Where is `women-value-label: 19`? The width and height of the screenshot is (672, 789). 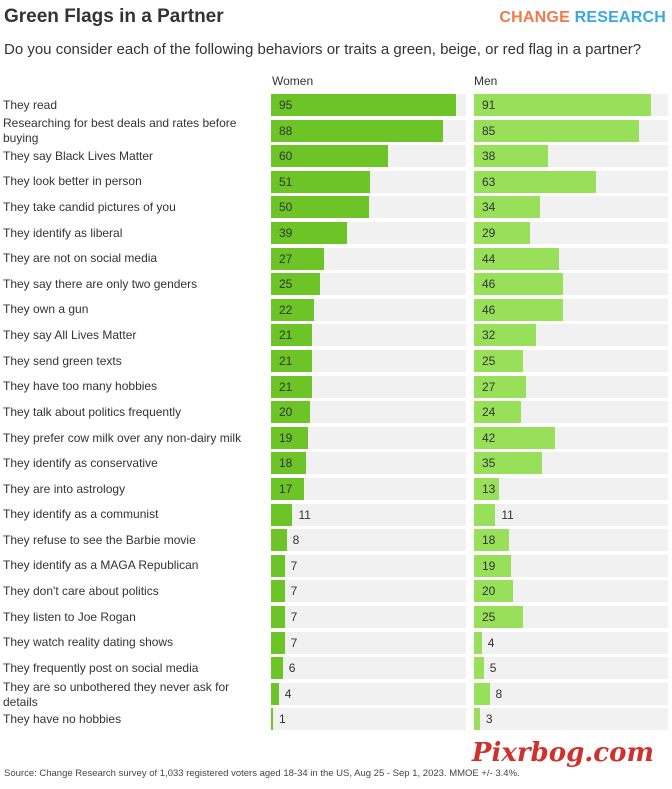 women-value-label: 19 is located at coordinates (286, 437).